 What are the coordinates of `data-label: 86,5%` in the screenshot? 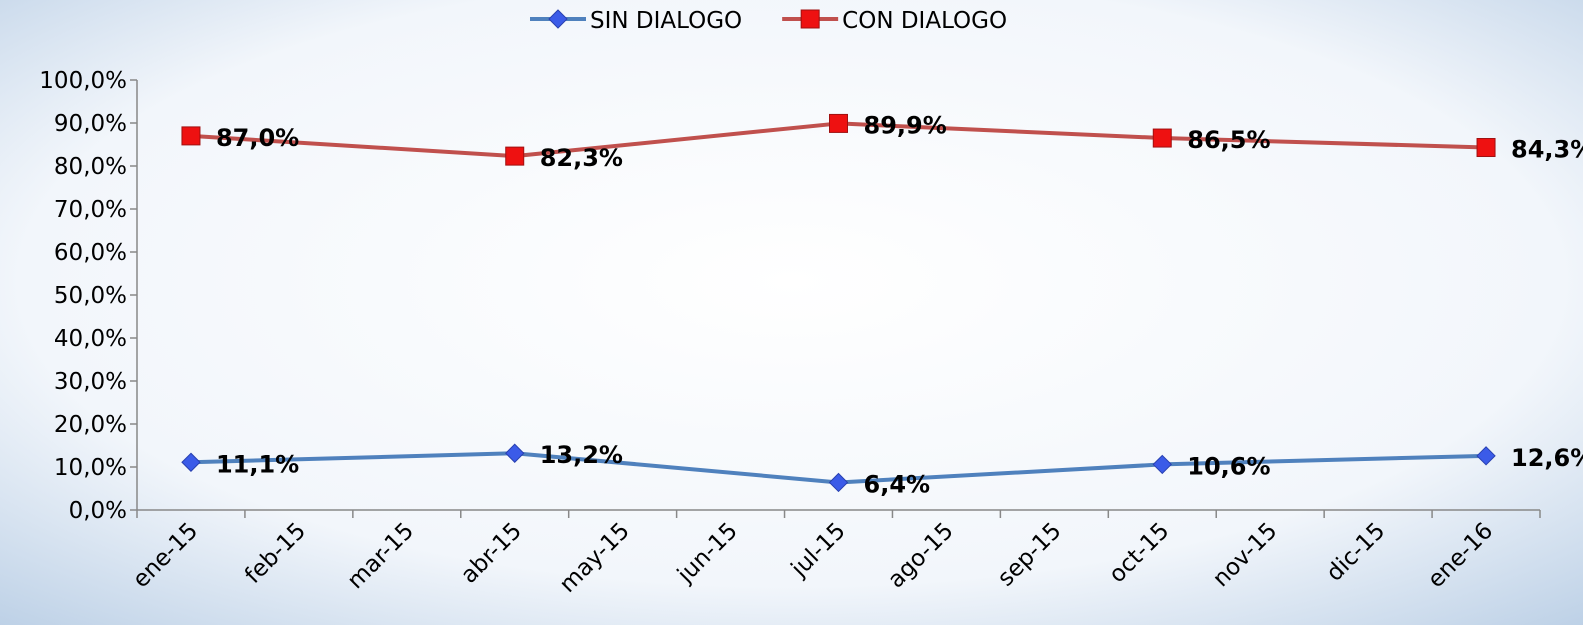 It's located at (1228, 140).